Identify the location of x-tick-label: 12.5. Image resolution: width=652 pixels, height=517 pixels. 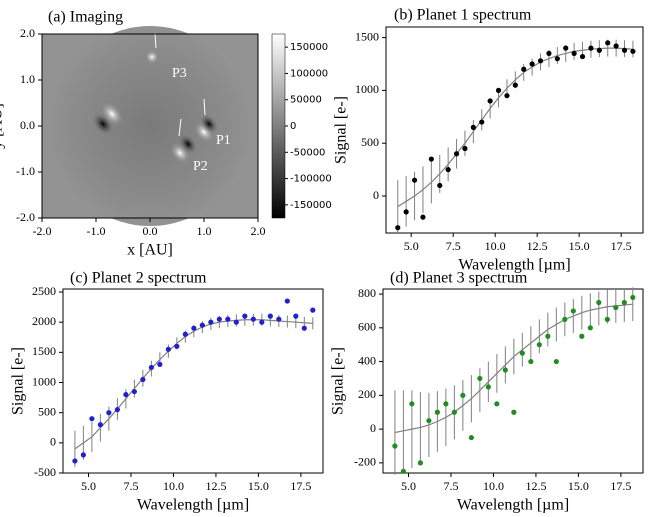
(215, 486).